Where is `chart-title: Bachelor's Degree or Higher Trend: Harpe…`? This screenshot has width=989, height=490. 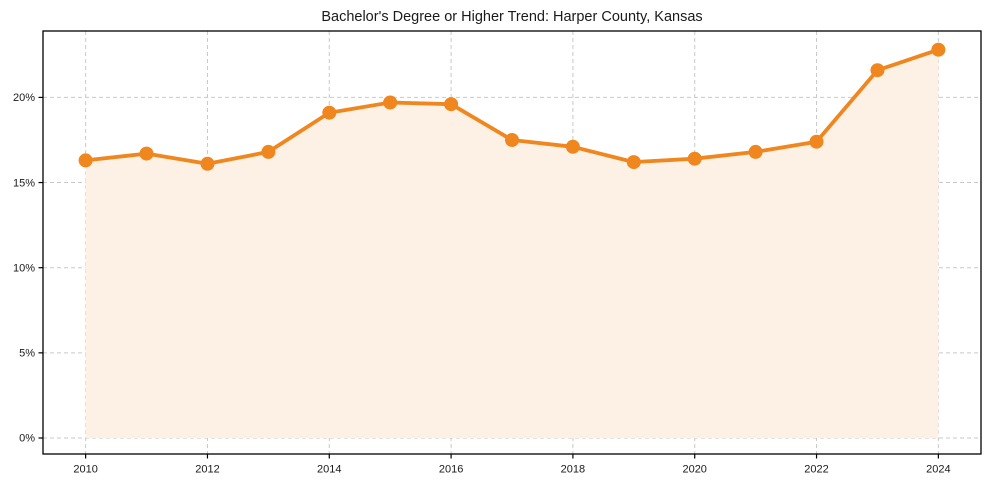 chart-title: Bachelor's Degree or Higher Trend: Harpe… is located at coordinates (511, 17).